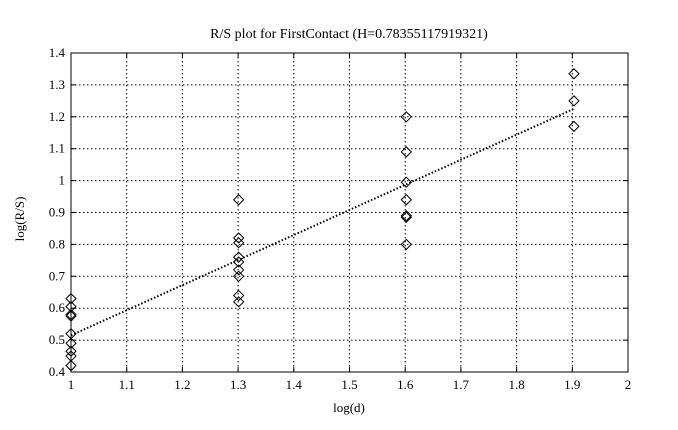  I want to click on x-axis-label: log(d), so click(349, 407).